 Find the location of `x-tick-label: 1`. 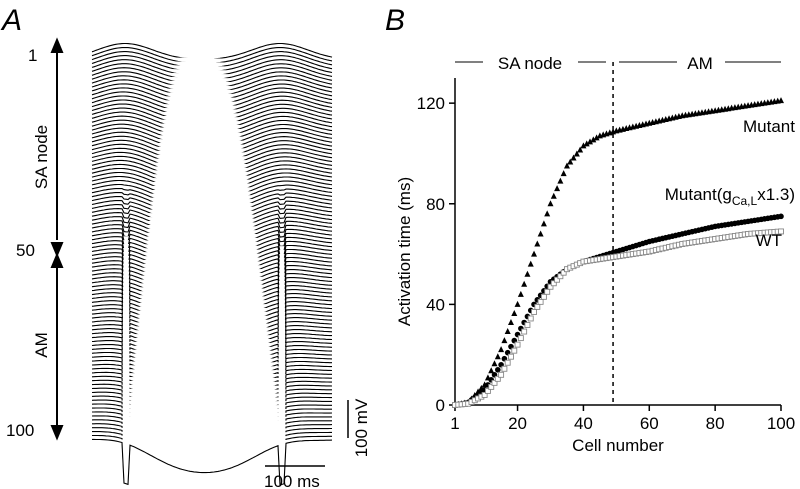

x-tick-label: 1 is located at coordinates (454, 423).